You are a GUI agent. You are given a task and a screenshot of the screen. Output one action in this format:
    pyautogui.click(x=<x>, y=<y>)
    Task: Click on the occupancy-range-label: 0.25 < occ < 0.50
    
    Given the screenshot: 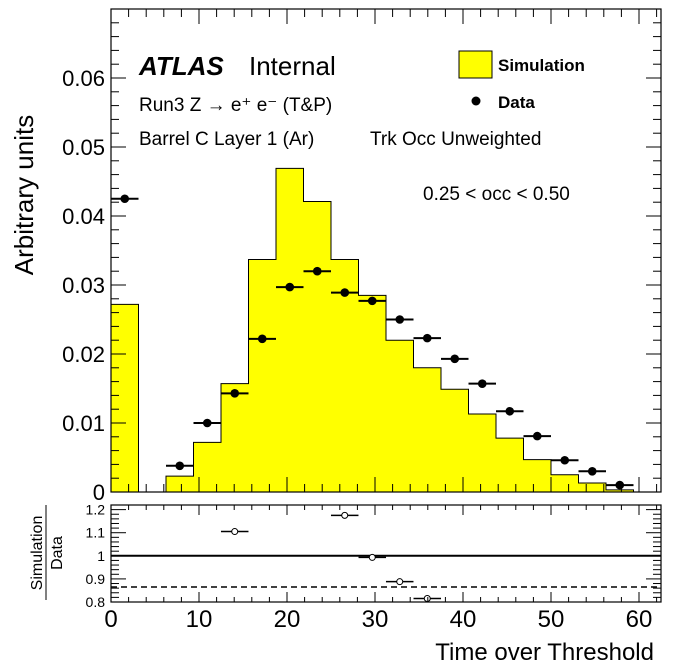 What is the action you would take?
    pyautogui.click(x=496, y=194)
    